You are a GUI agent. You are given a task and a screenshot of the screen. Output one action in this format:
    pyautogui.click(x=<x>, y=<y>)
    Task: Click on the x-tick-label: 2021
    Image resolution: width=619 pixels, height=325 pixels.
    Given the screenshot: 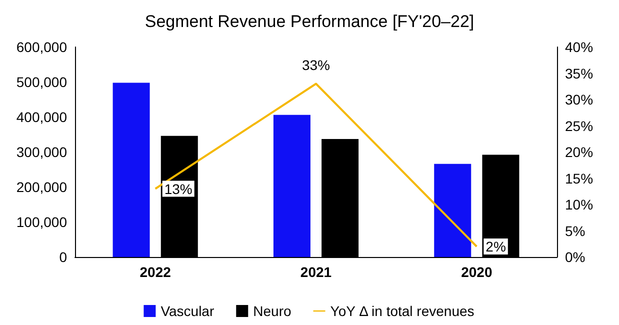 What is the action you would take?
    pyautogui.click(x=316, y=272)
    